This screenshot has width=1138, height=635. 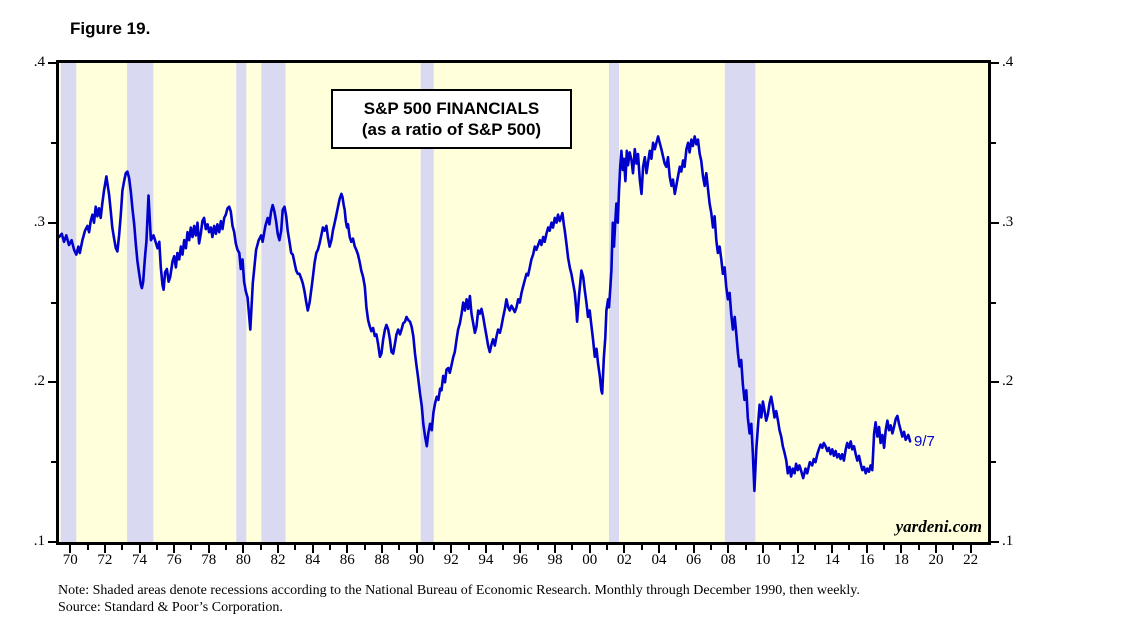 What do you see at coordinates (140, 560) in the screenshot?
I see `x-tick-label: 74` at bounding box center [140, 560].